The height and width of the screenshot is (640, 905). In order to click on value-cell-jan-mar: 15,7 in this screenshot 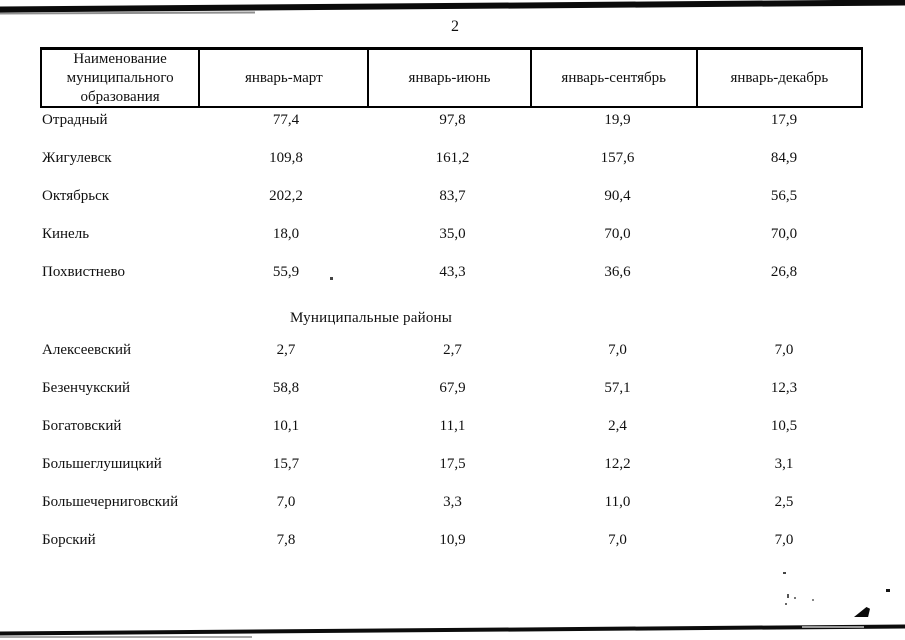, I will do `click(286, 464)`.